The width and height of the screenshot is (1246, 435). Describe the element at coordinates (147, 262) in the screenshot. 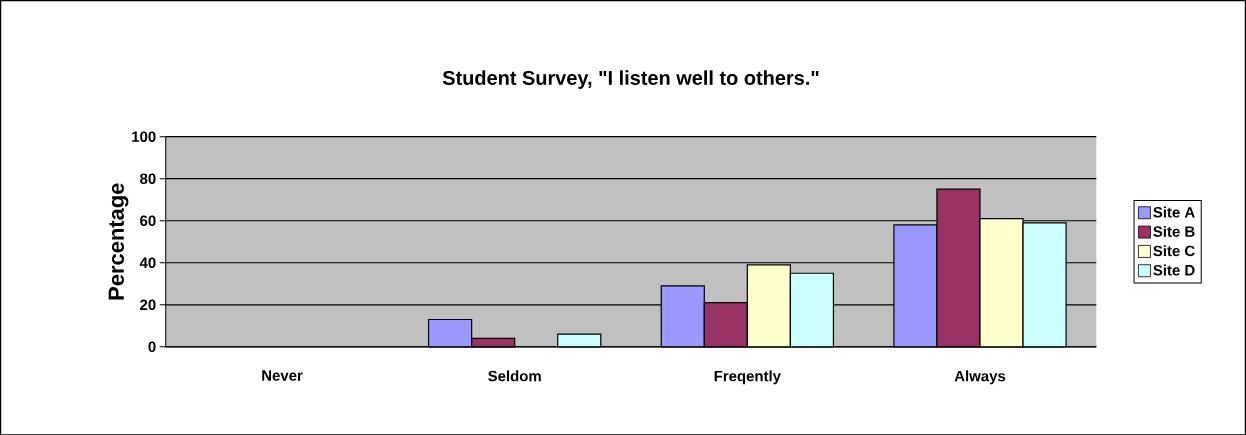

I see `y-tick-label: 40` at that location.